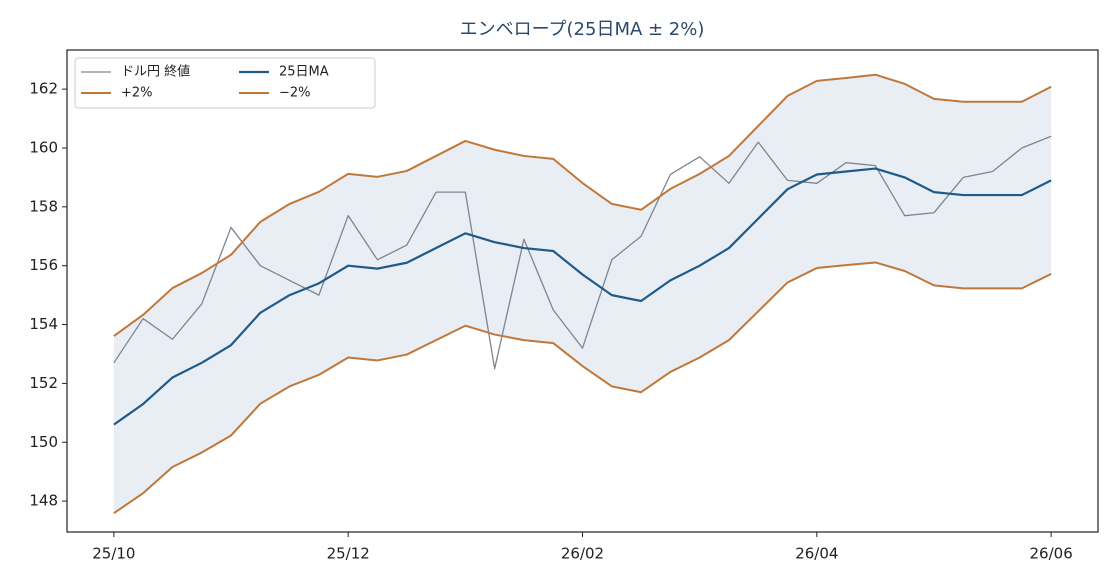 The height and width of the screenshot is (588, 1120). What do you see at coordinates (304, 72) in the screenshot?
I see `legend-label: 25日MA` at bounding box center [304, 72].